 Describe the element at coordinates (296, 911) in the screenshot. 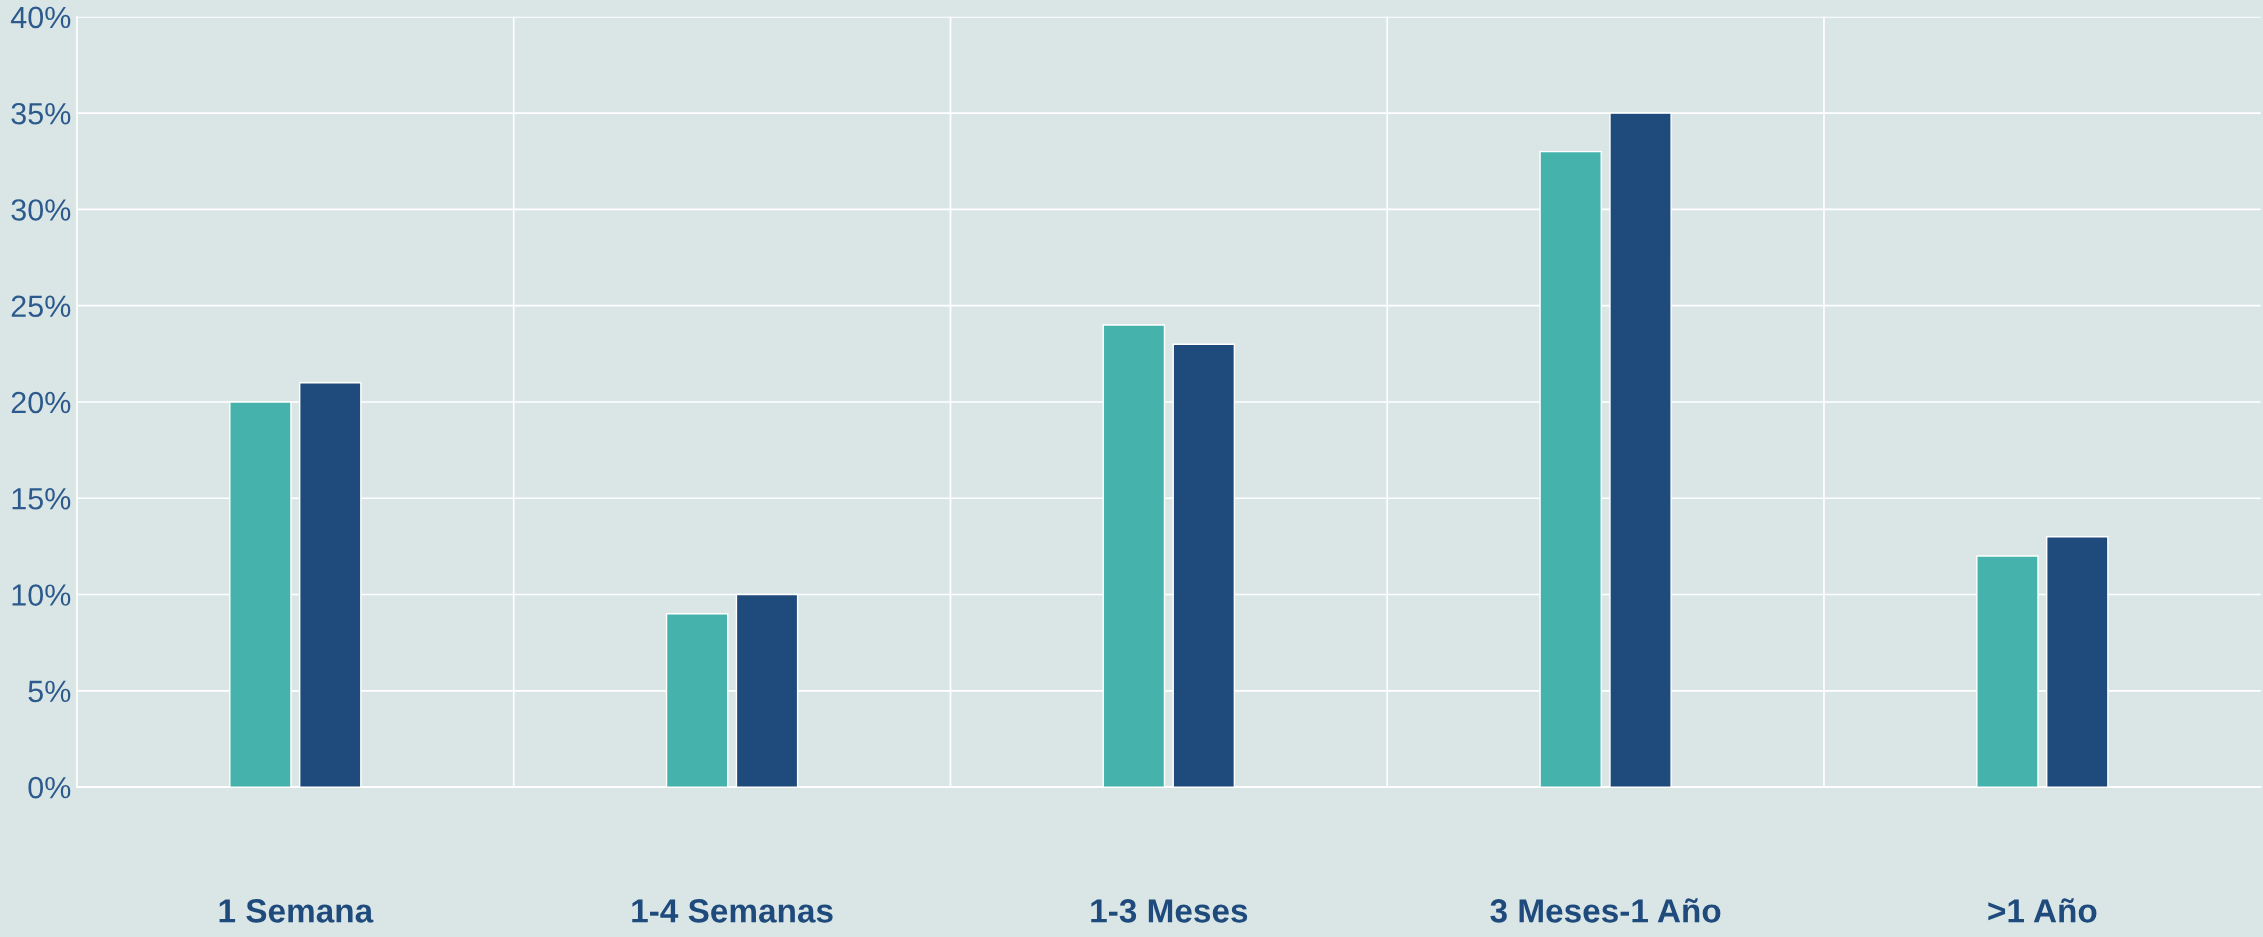

I see `x-tick-label: 1 Semana` at that location.